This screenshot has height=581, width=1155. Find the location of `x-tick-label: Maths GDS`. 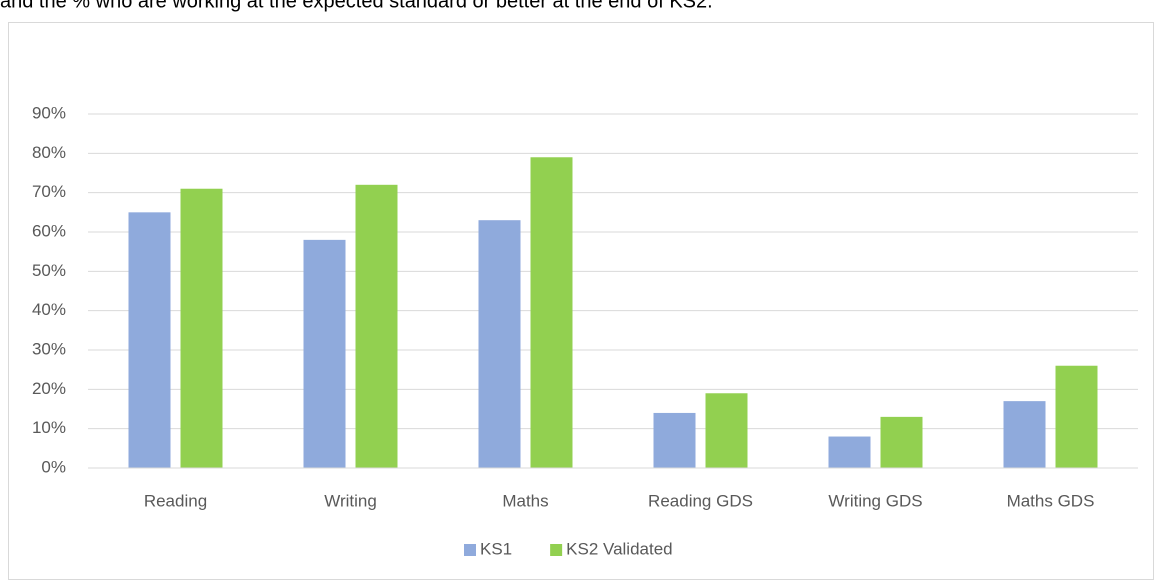

x-tick-label: Maths GDS is located at coordinates (1051, 500).